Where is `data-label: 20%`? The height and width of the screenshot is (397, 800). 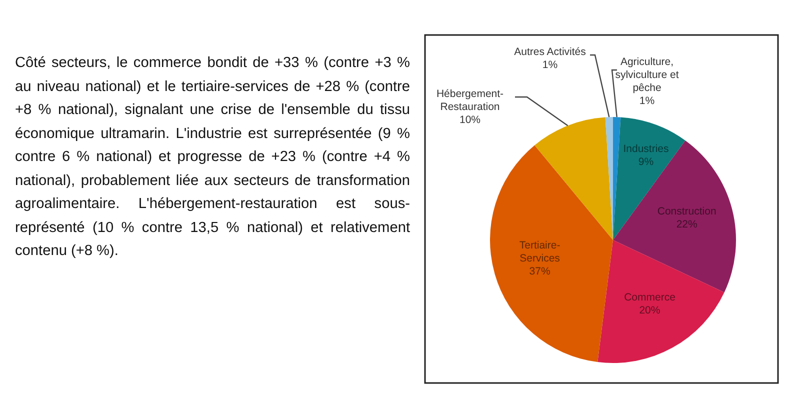 data-label: 20% is located at coordinates (649, 310).